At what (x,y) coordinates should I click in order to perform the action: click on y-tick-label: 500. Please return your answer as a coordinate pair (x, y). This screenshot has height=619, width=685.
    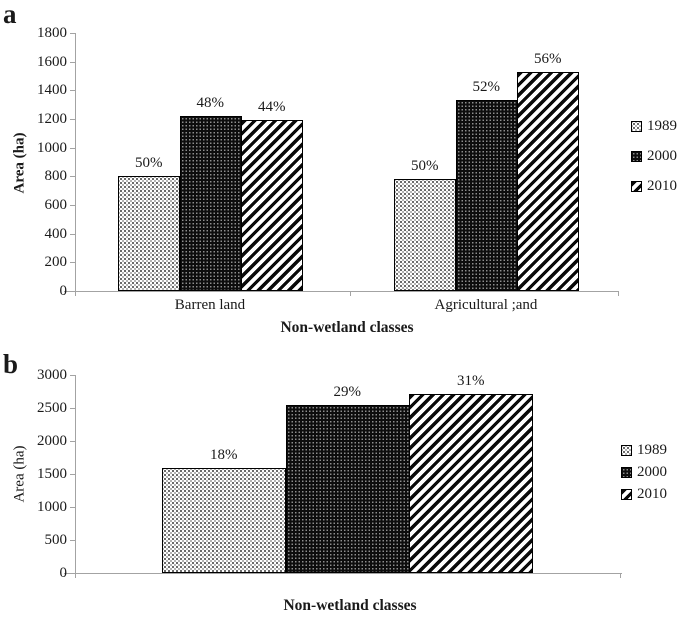
    Looking at the image, I should click on (56, 540).